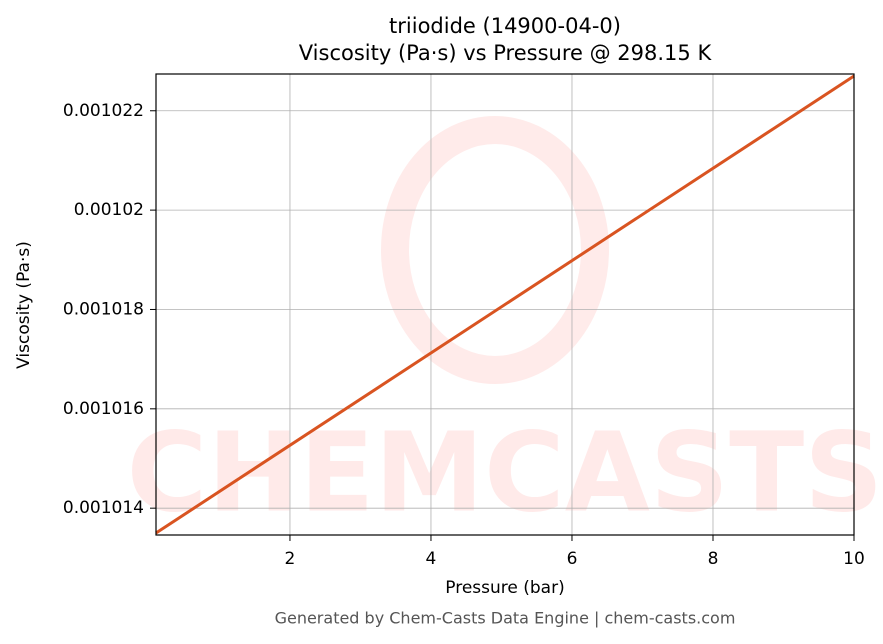 Image resolution: width=883 pixels, height=644 pixels. Describe the element at coordinates (103, 409) in the screenshot. I see `y-tick-label: 0.001016` at that location.